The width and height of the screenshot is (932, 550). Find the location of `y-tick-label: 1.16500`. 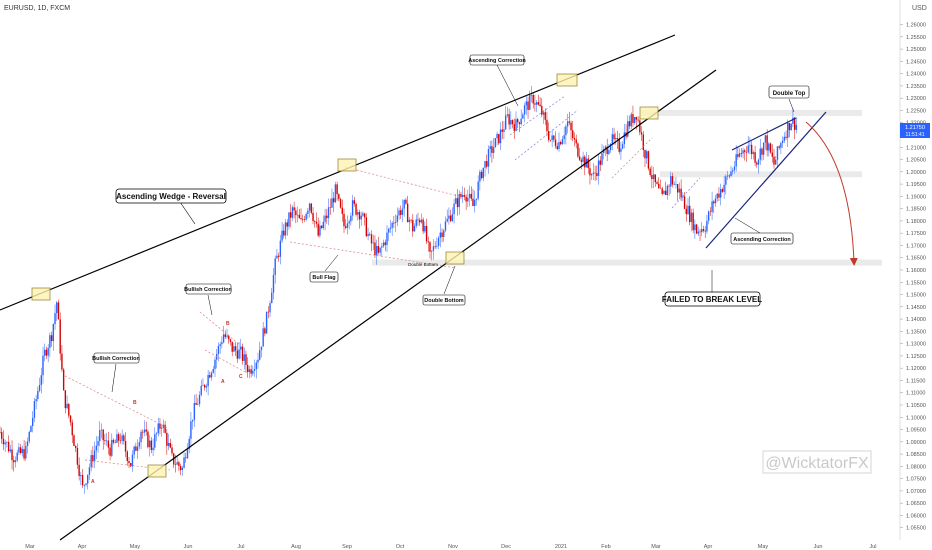

y-tick-label: 1.16500 is located at coordinates (916, 259).